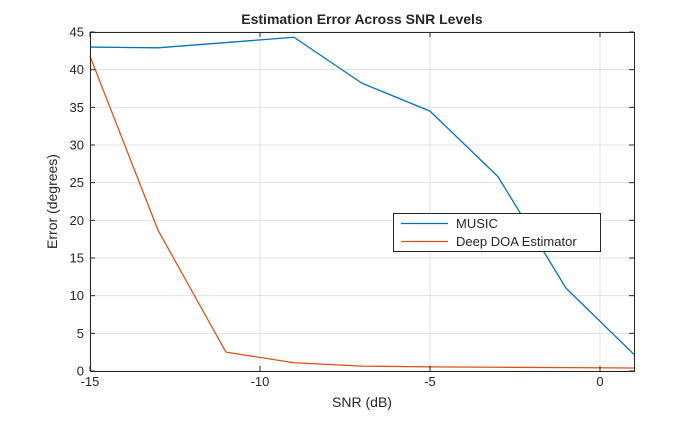 Image resolution: width=700 pixels, height=421 pixels. I want to click on y-tick-label: 5, so click(80, 333).